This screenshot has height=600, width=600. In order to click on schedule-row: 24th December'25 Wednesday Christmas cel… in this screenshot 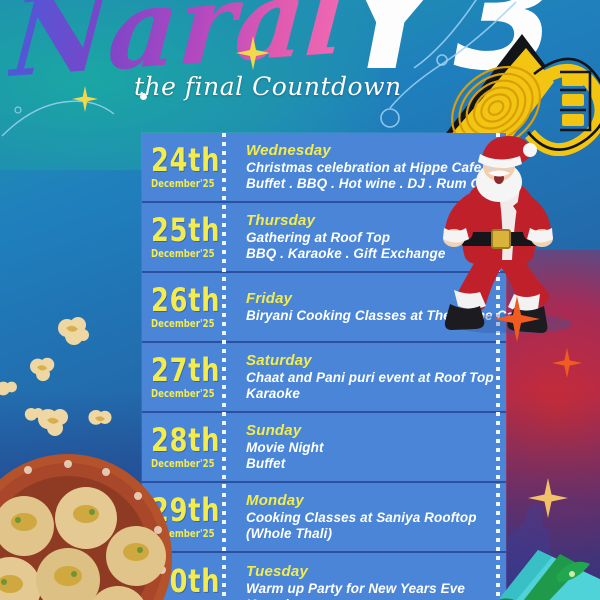, I will do `click(324, 168)`.